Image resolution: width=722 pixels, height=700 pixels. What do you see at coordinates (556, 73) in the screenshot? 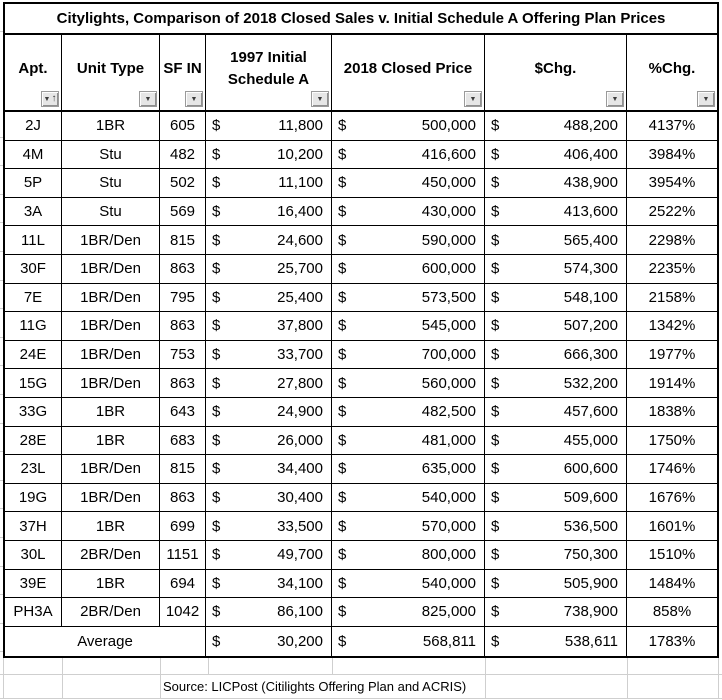
I see `column-header-dollar-chg: $Chg. ▼` at bounding box center [556, 73].